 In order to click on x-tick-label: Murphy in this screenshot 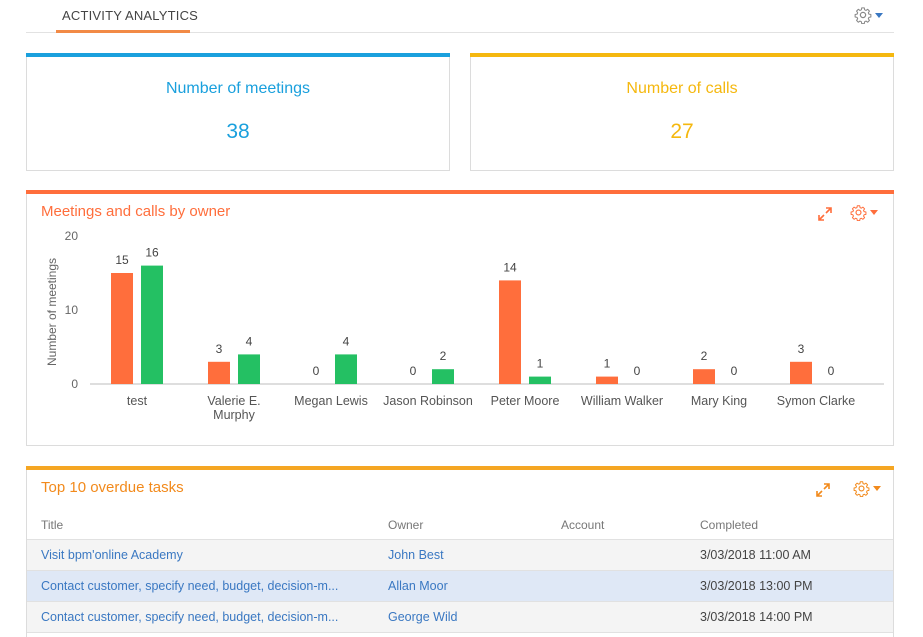, I will do `click(234, 415)`.